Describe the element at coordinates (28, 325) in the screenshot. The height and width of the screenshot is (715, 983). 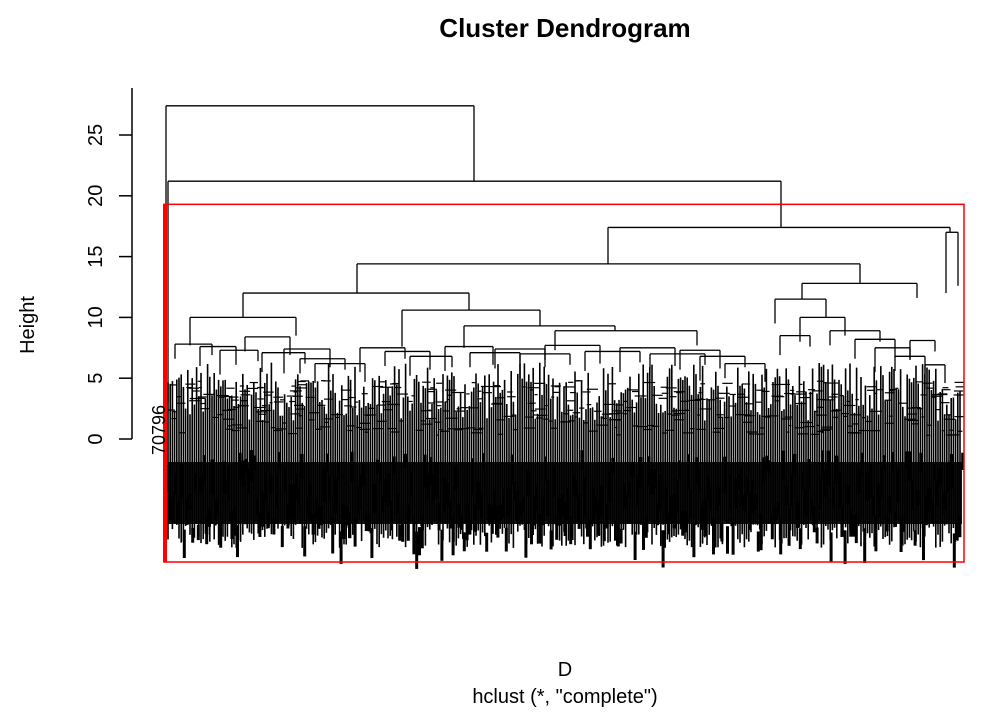
I see `y-axis-label: Height` at that location.